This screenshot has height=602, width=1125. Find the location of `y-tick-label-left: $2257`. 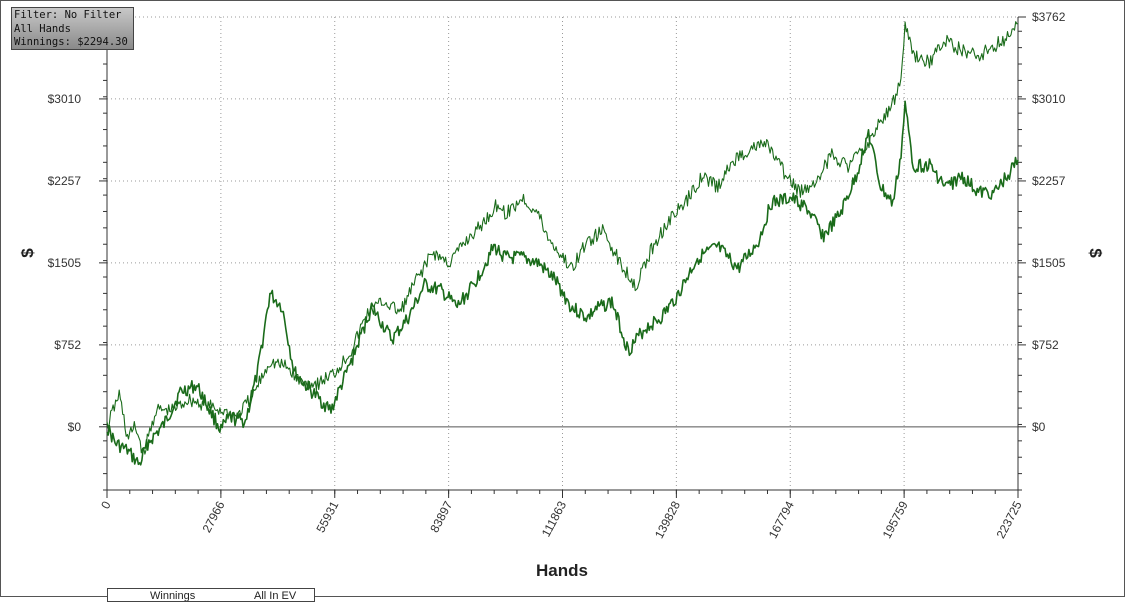

y-tick-label-left: $2257 is located at coordinates (65, 181).